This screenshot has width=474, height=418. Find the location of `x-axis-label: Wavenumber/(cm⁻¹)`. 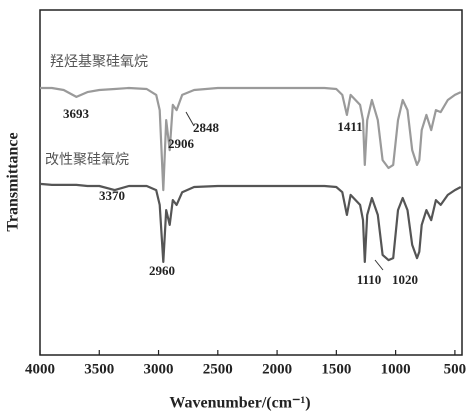

x-axis-label: Wavenumber/(cm⁻¹) is located at coordinates (239, 403).